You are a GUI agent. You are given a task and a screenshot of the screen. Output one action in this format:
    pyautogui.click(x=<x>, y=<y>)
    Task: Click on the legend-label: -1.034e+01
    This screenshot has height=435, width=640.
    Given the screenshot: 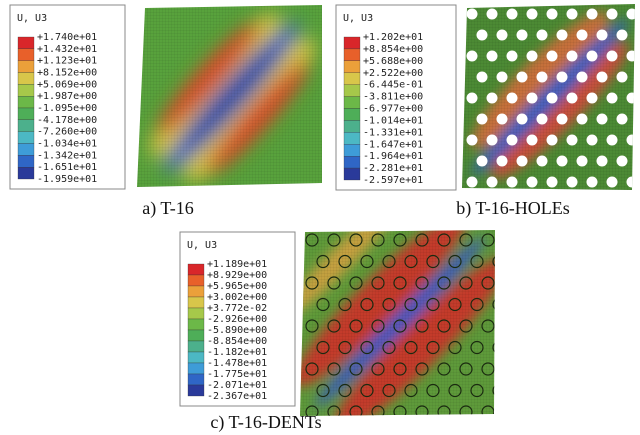 What is the action you would take?
    pyautogui.click(x=67, y=144)
    